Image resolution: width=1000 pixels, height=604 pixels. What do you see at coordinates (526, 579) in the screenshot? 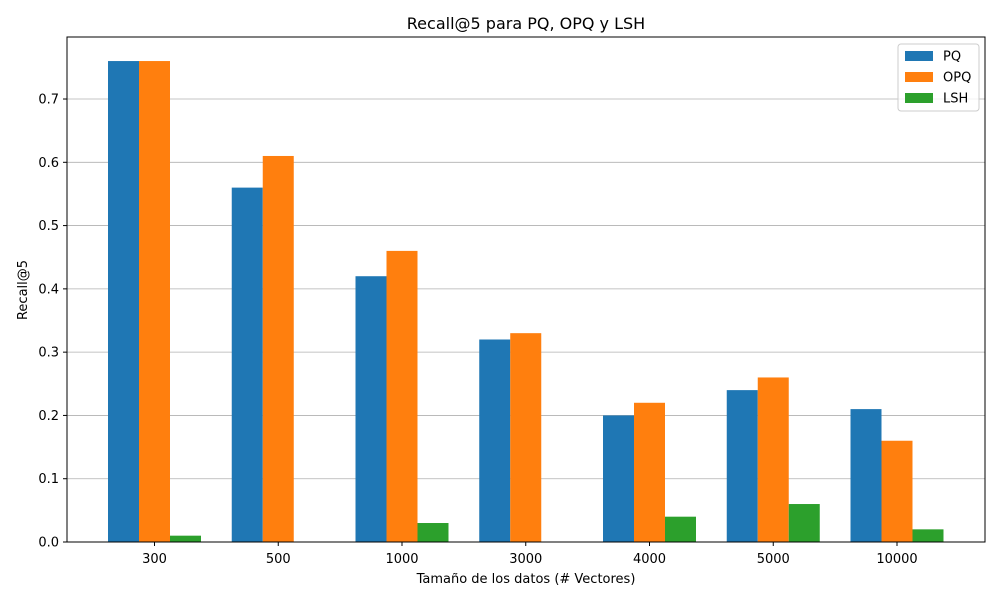
I see `x-axis-label: Tamaño de los datos (# Vectores)` at bounding box center [526, 579].